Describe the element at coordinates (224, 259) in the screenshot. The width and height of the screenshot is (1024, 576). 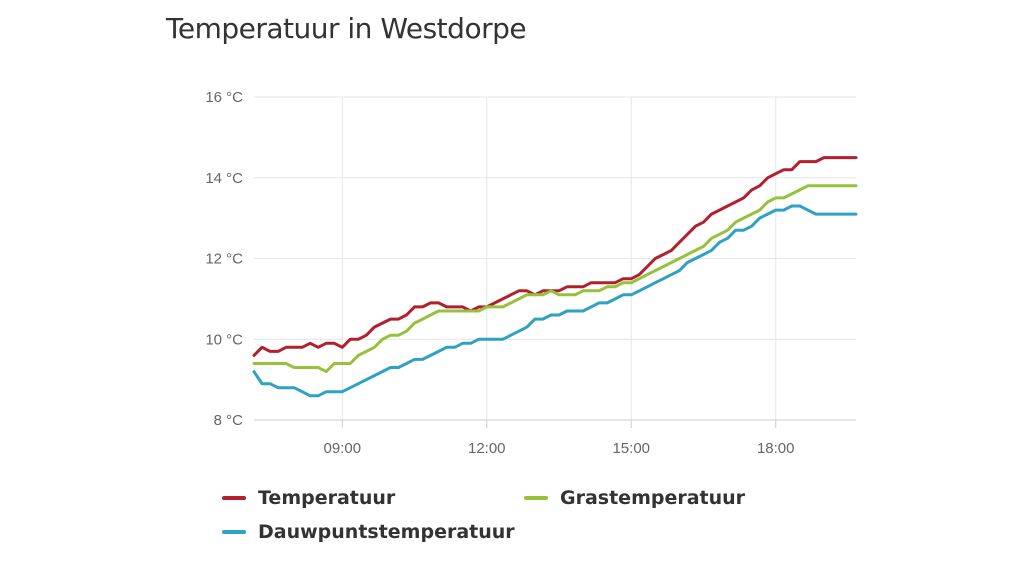
I see `y-tick-label: 12 °C` at that location.